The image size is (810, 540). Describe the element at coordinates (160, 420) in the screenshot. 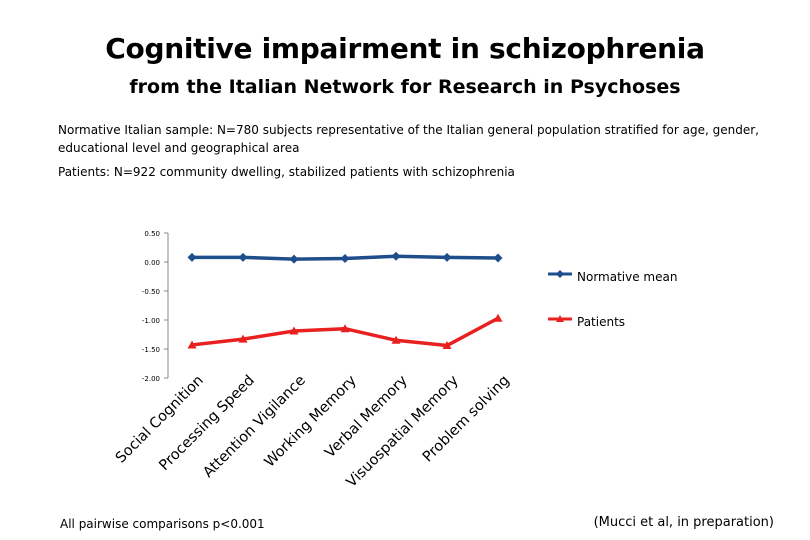

I see `x-category-label: Social Cognition` at that location.